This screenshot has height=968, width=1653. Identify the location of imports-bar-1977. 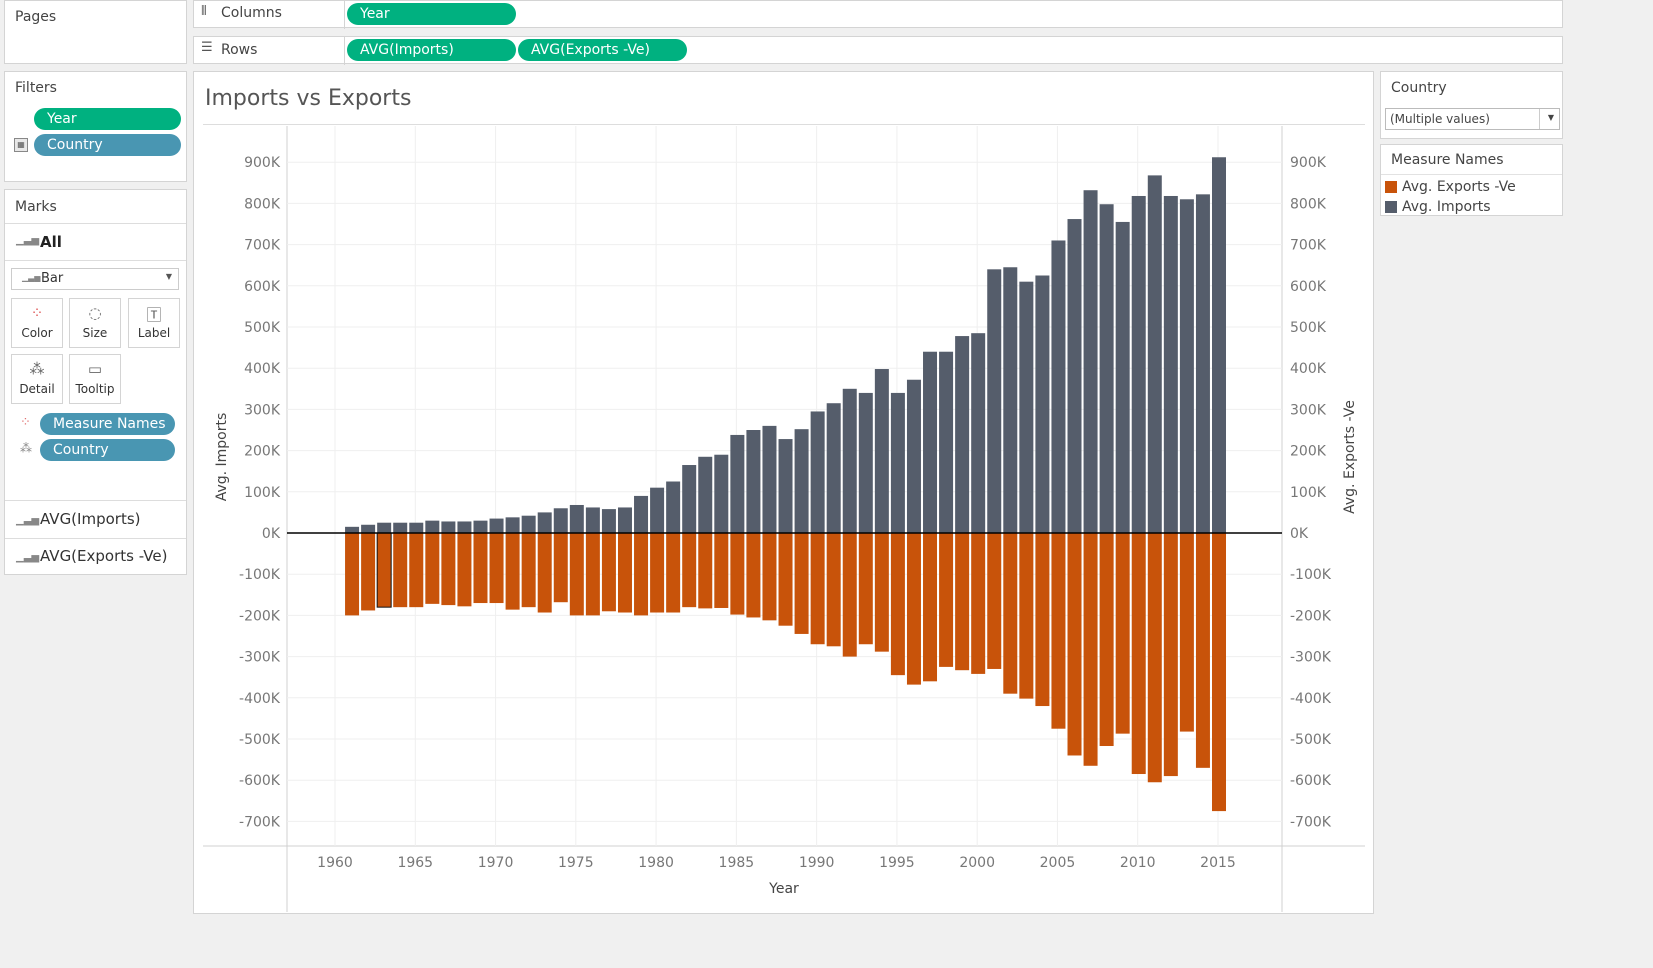
(608, 521).